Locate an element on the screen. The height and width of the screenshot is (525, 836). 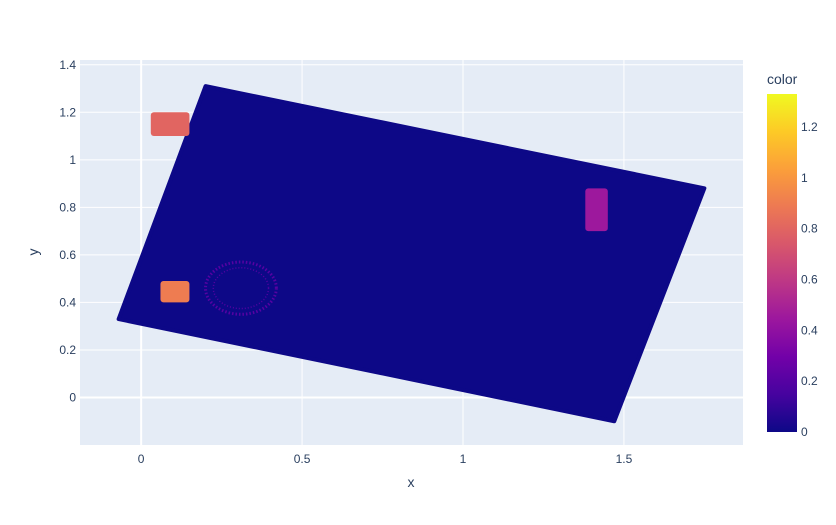
right-bar is located at coordinates (596, 210).